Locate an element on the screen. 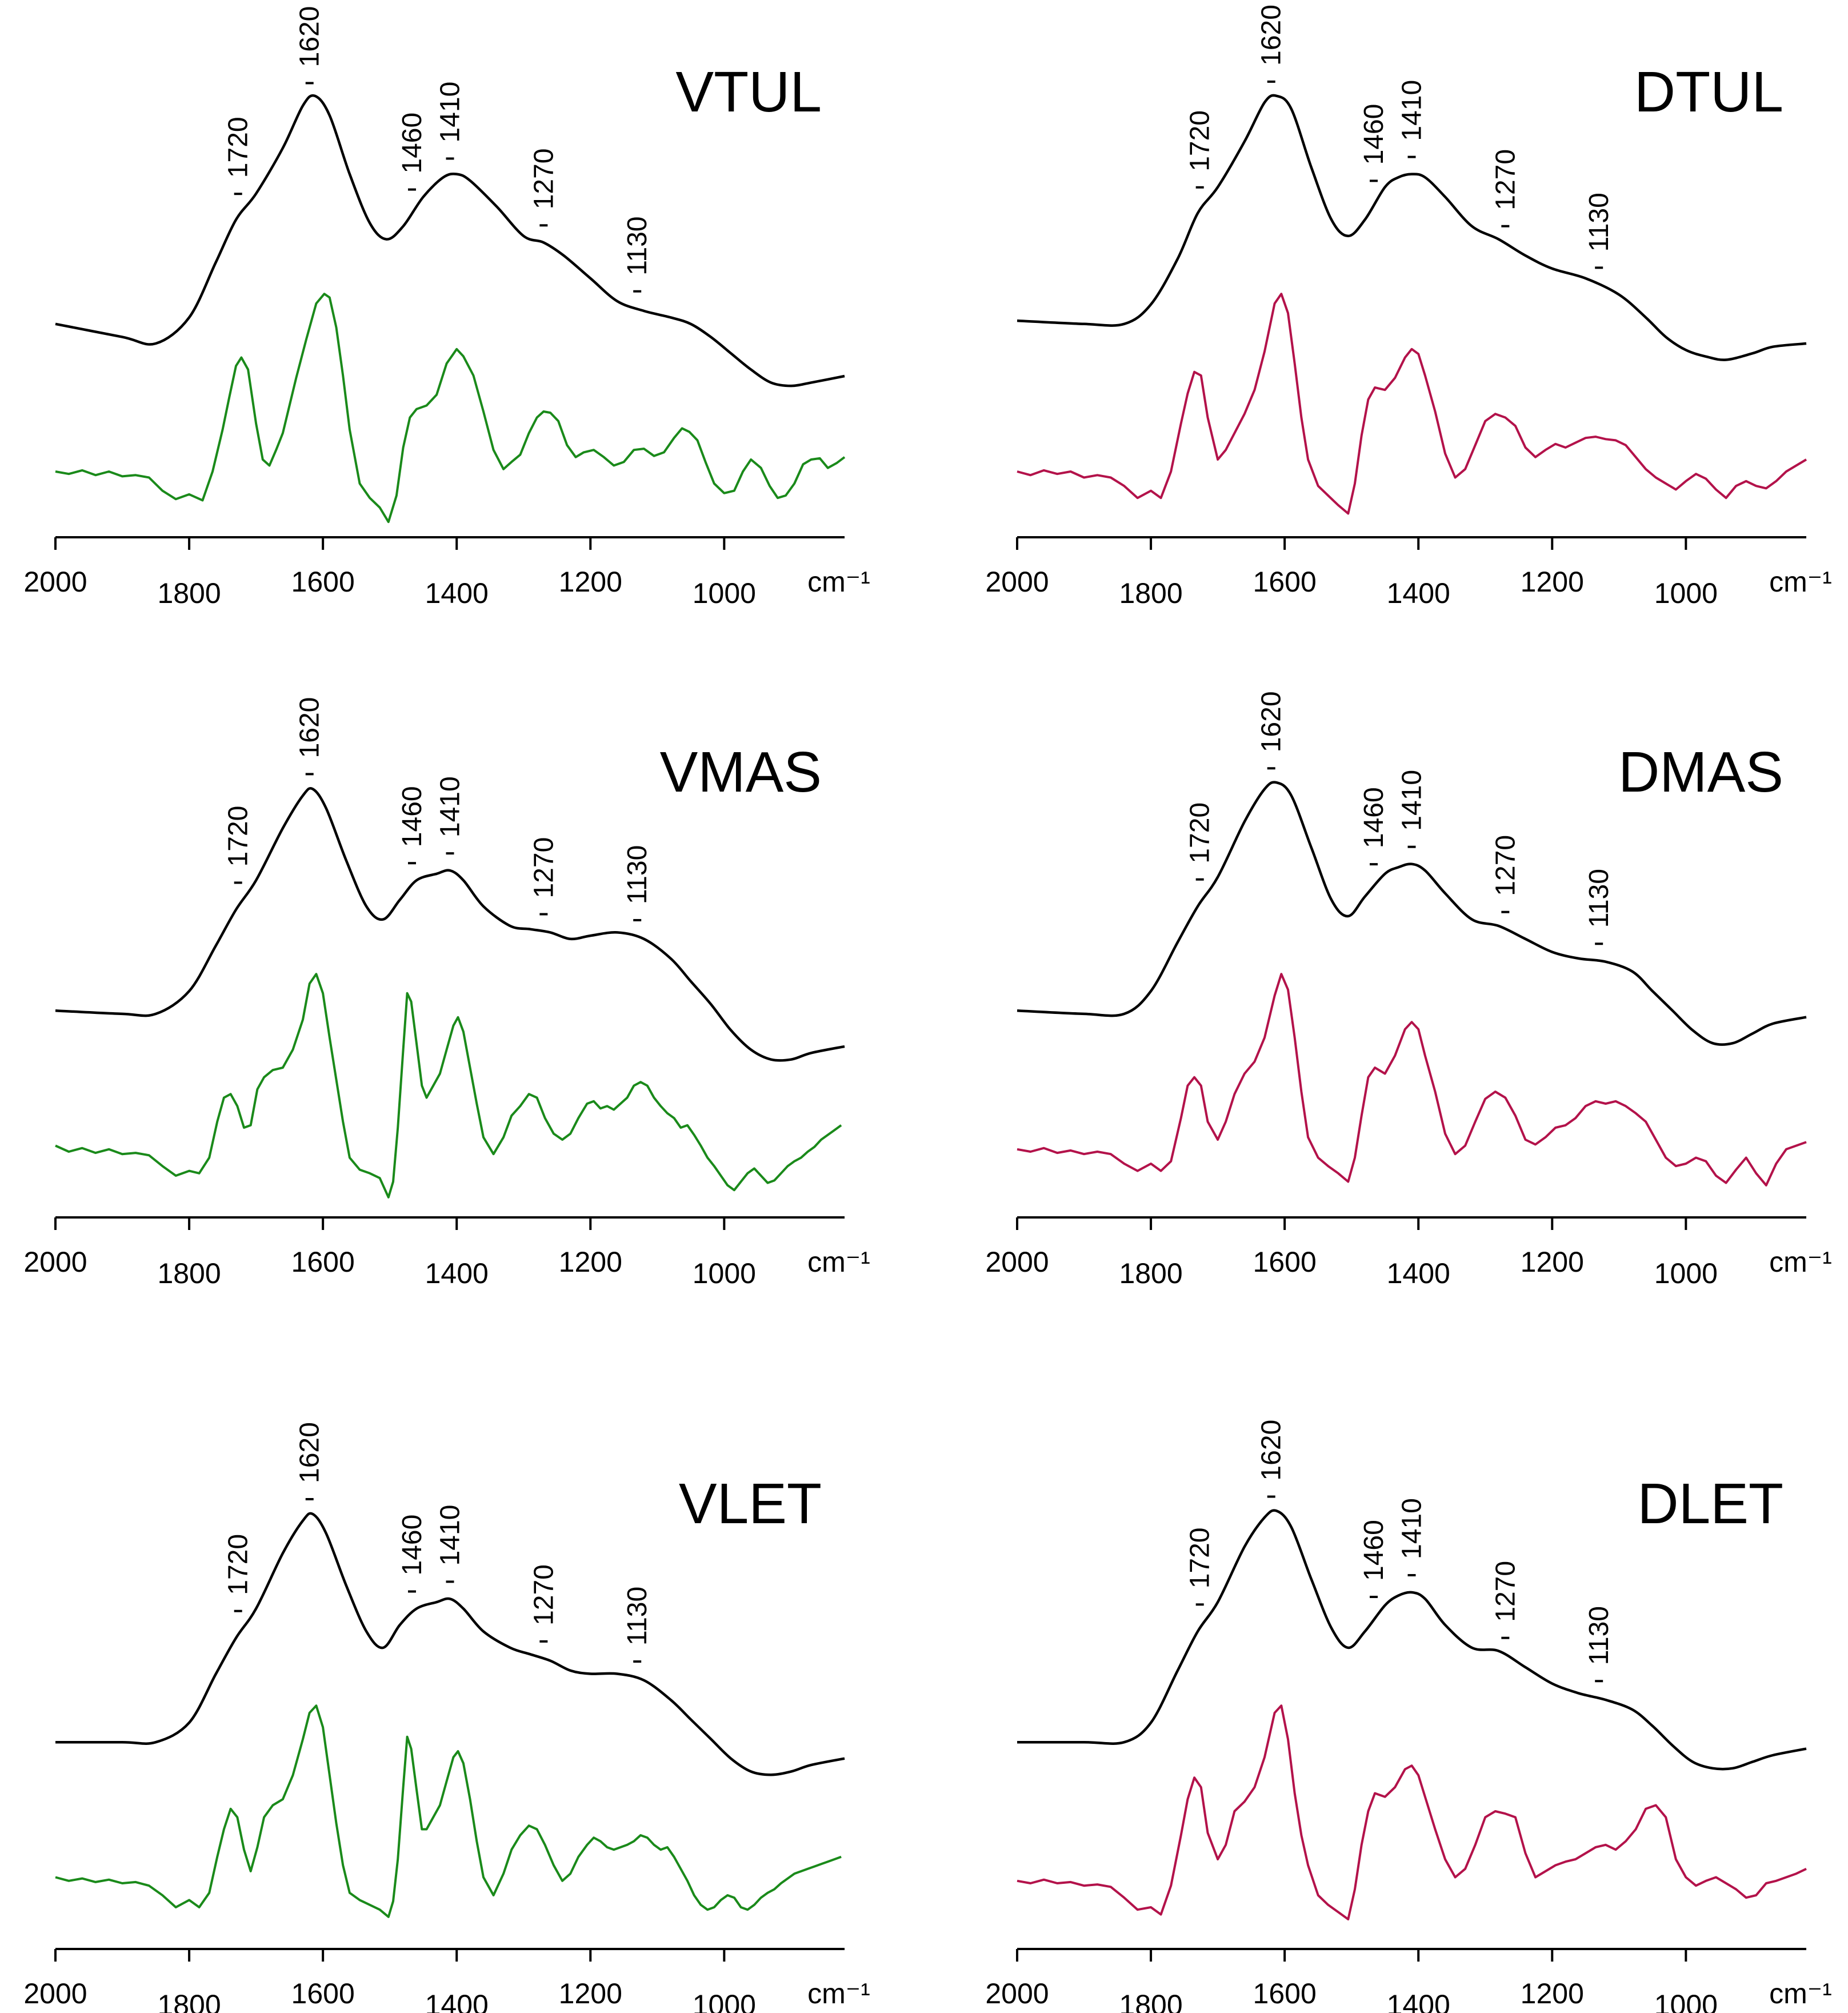 The width and height of the screenshot is (1848, 2013). panel-title: VLET is located at coordinates (750, 1504).